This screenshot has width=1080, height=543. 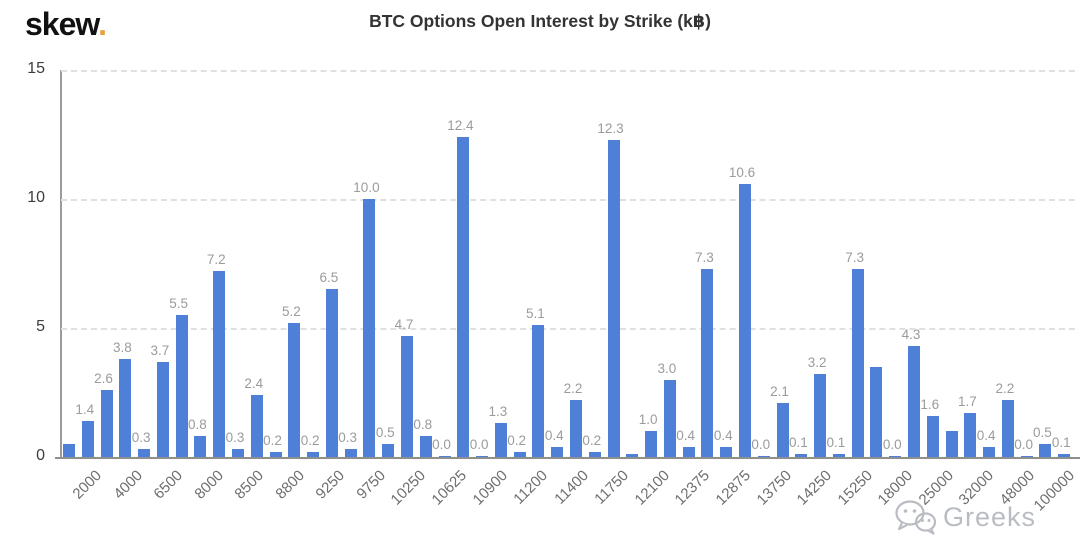 What do you see at coordinates (460, 126) in the screenshot?
I see `bar-value-label: 12.4` at bounding box center [460, 126].